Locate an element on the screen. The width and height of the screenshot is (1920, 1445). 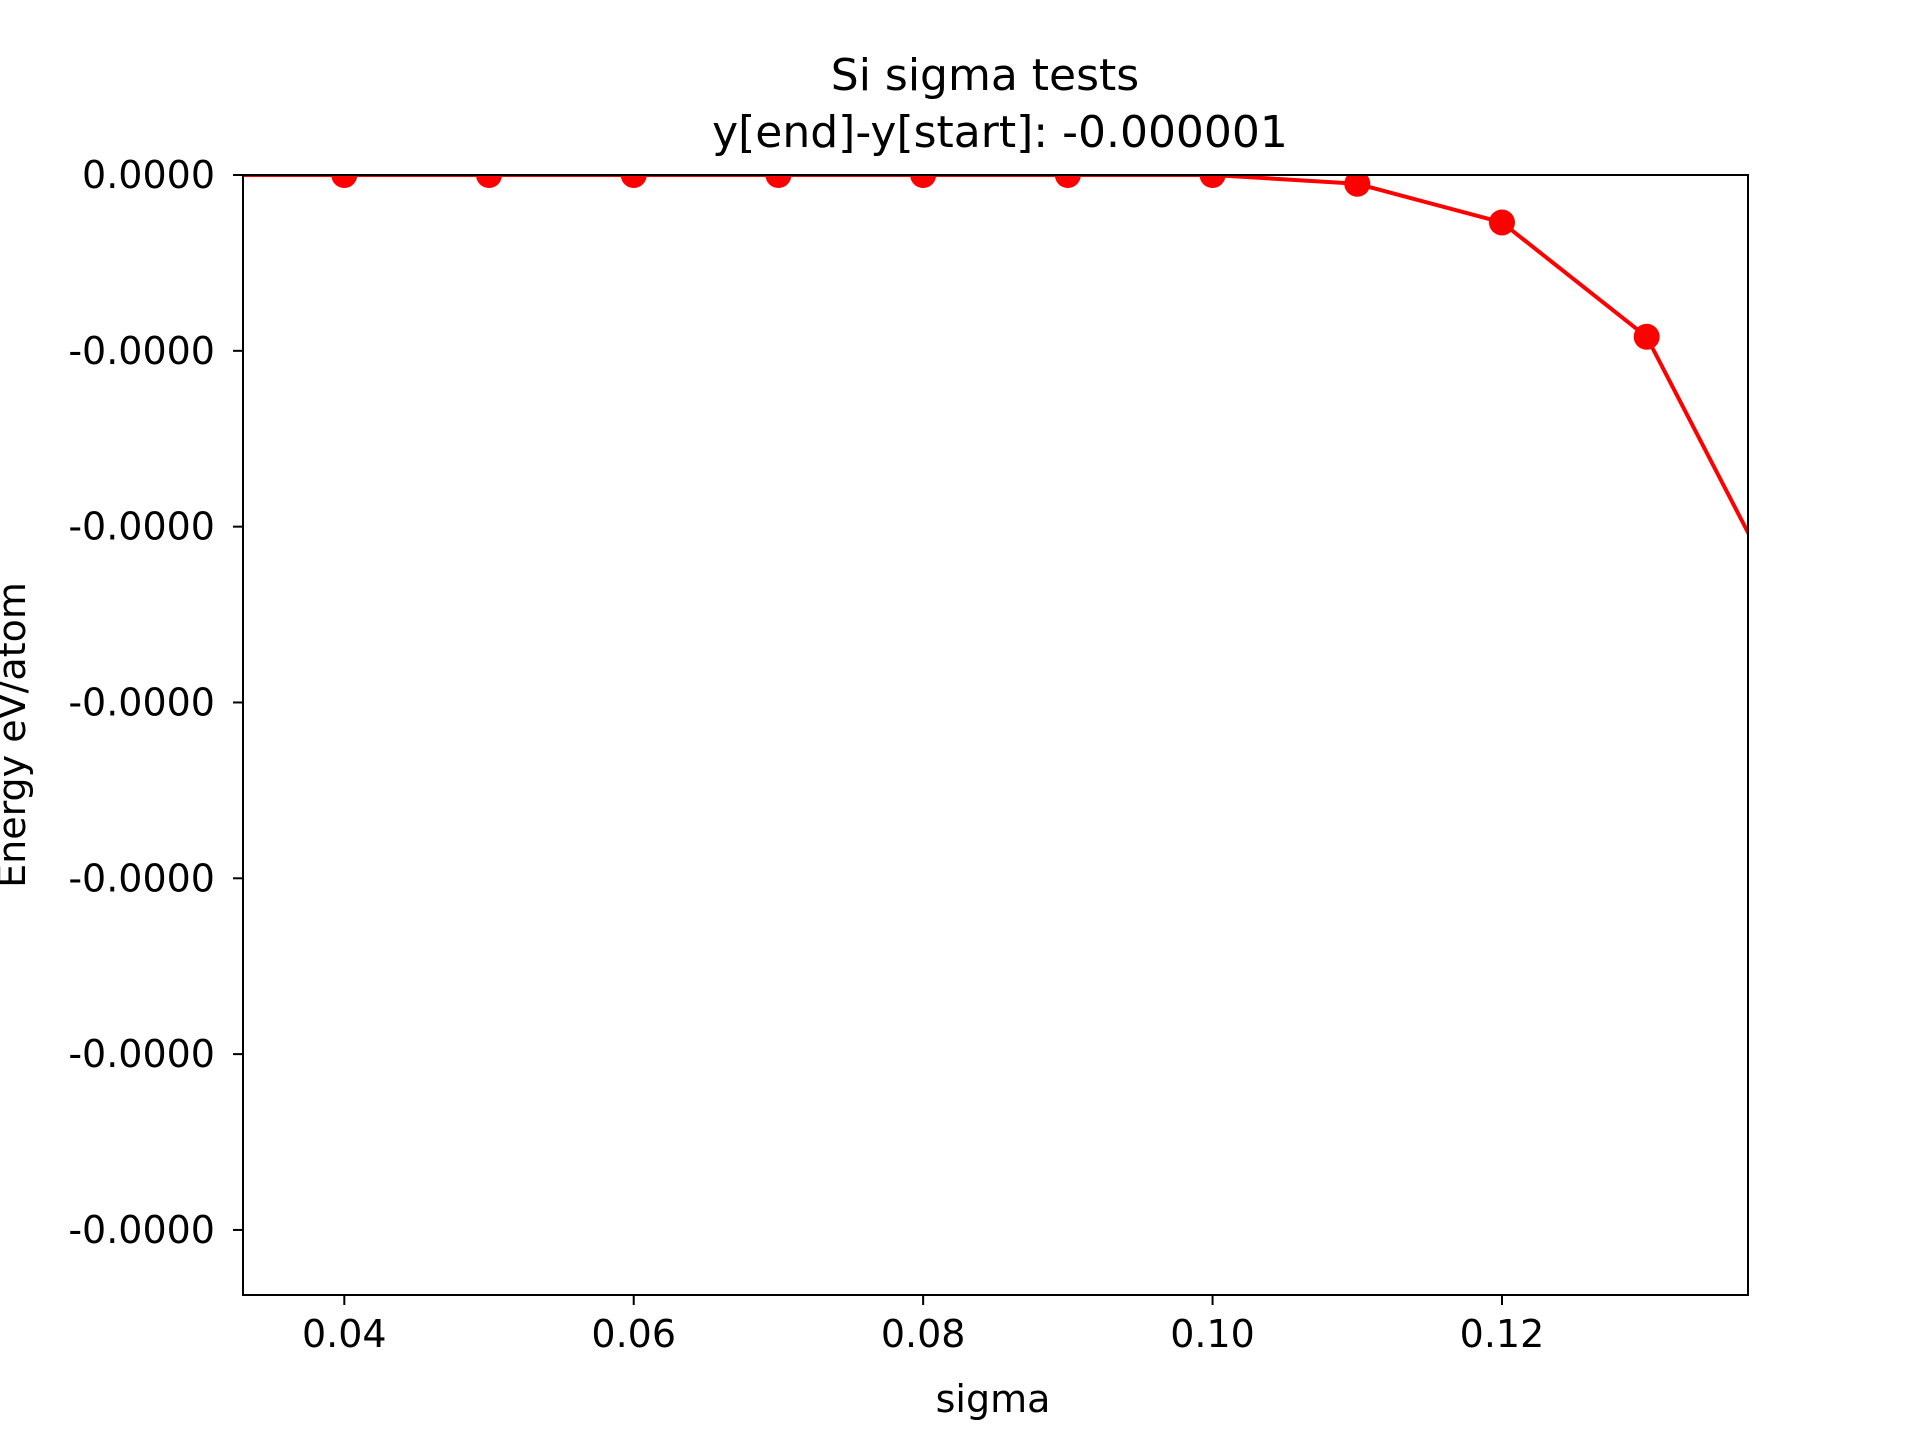
y-tick-label: 0.0000 is located at coordinates (148, 175).